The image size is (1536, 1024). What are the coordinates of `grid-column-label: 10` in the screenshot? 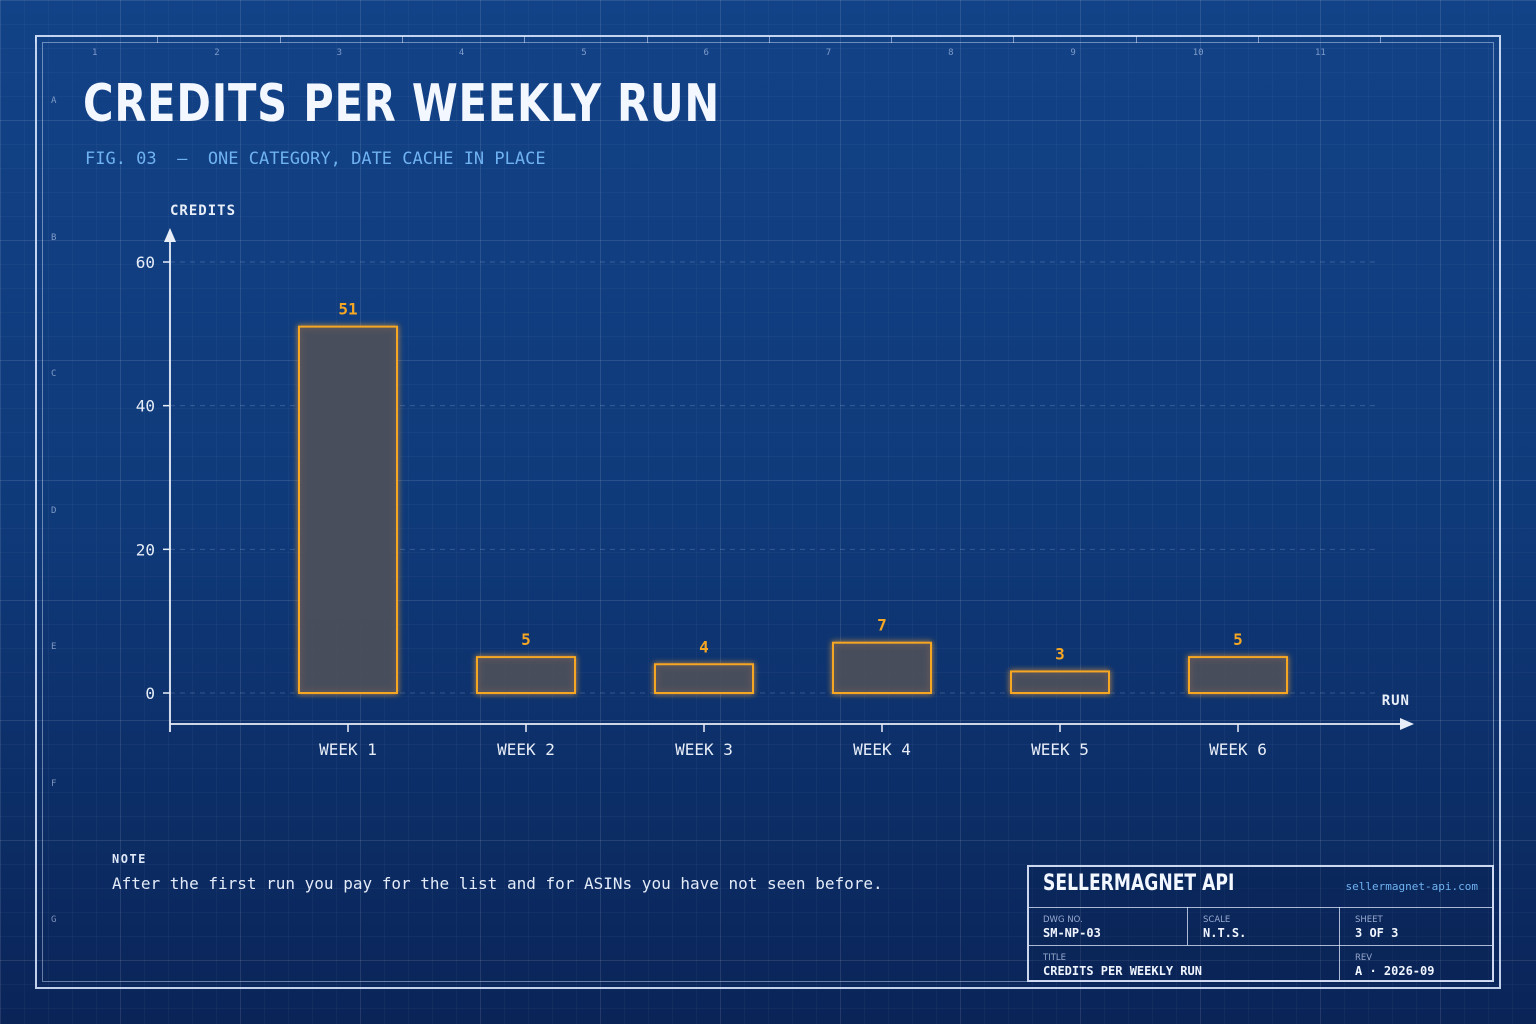 It's located at (1198, 53).